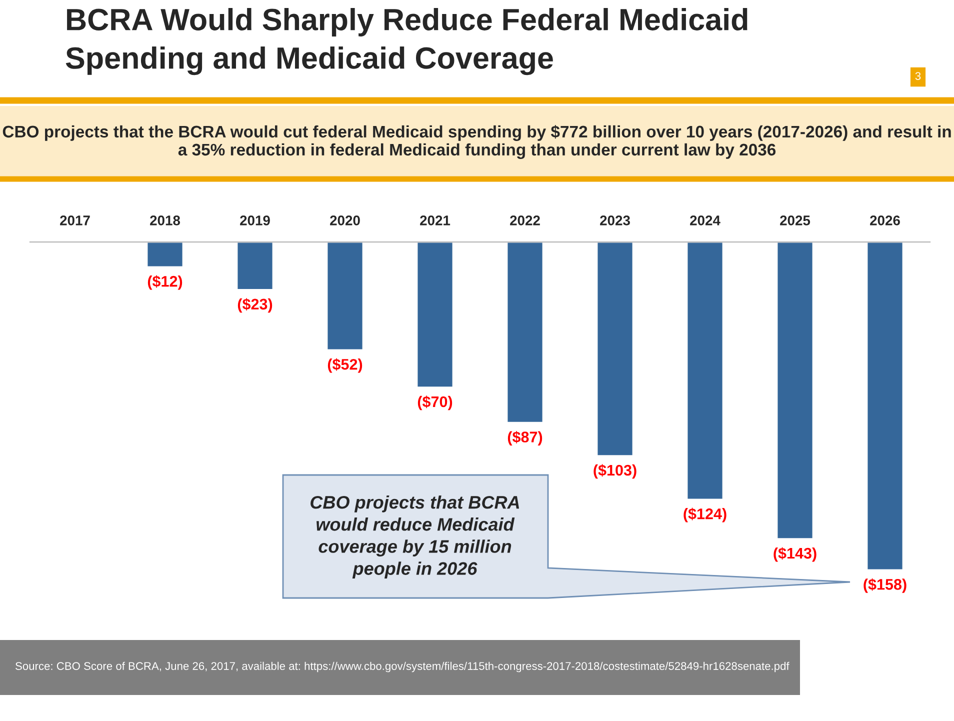 This screenshot has width=954, height=721. I want to click on data-label: ($103), so click(615, 471).